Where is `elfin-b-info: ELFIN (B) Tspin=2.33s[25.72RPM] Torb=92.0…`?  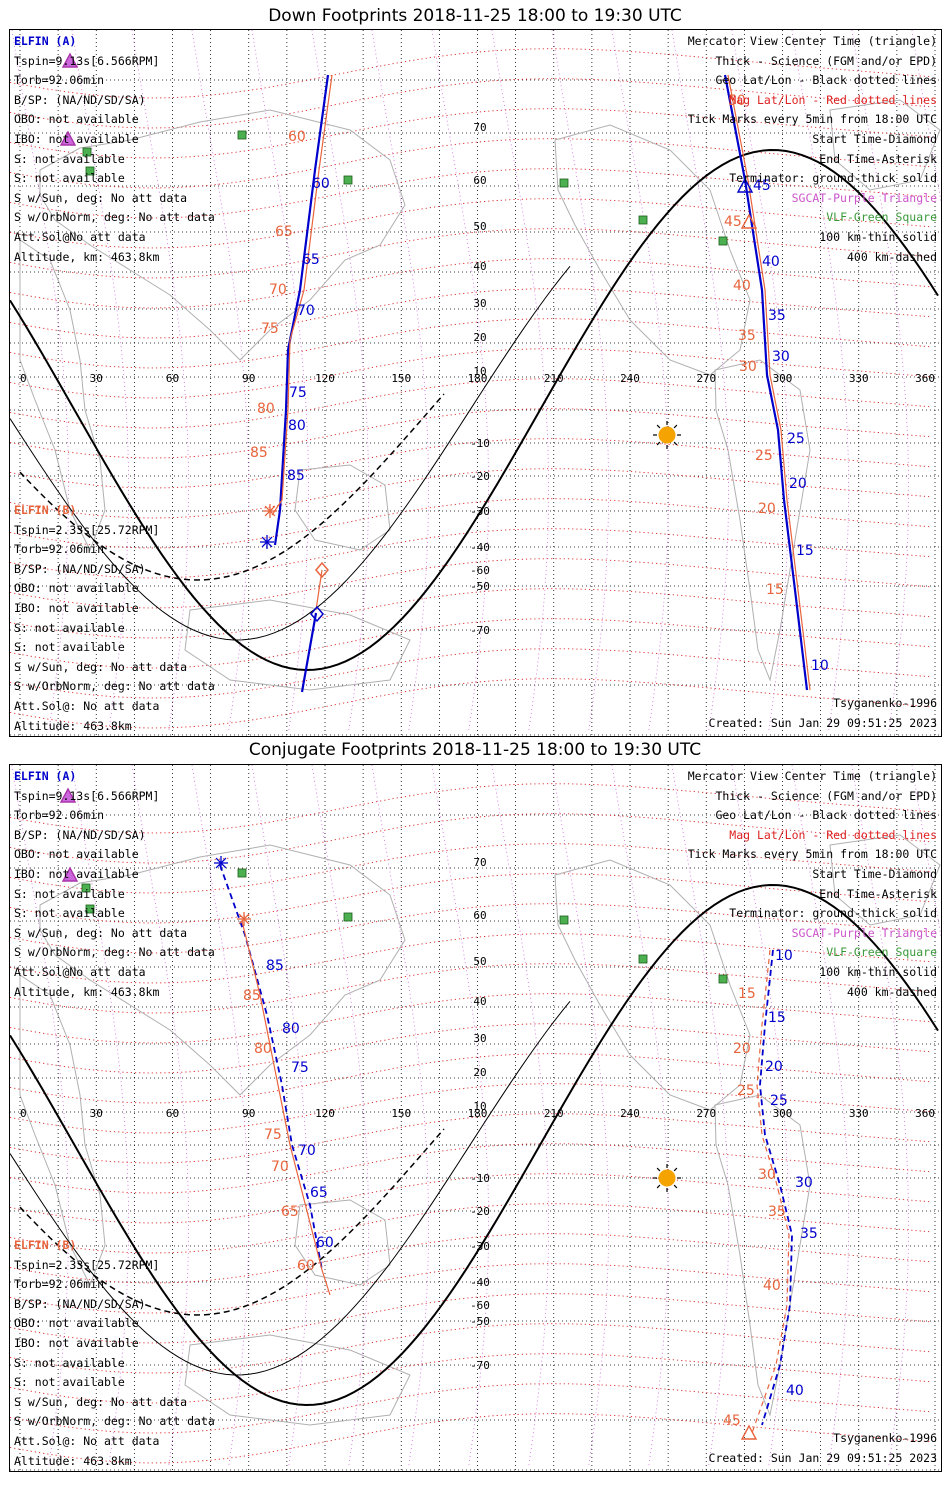 elfin-b-info: ELFIN (B) Tspin=2.33s[25.72RPM] Torb=92.0… is located at coordinates (114, 618).